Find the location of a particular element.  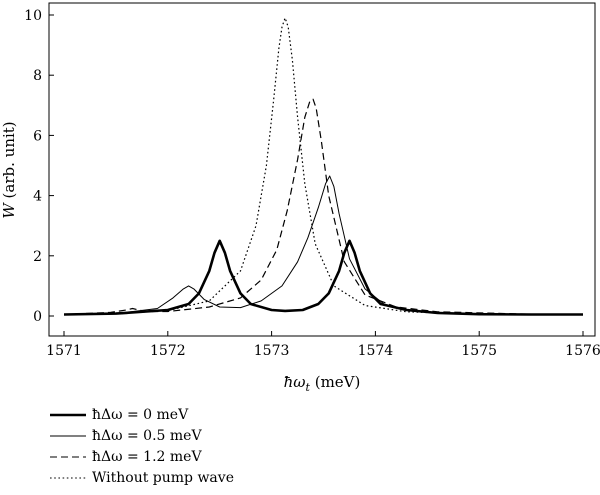

y-tick-label: 2 is located at coordinates (37, 257).